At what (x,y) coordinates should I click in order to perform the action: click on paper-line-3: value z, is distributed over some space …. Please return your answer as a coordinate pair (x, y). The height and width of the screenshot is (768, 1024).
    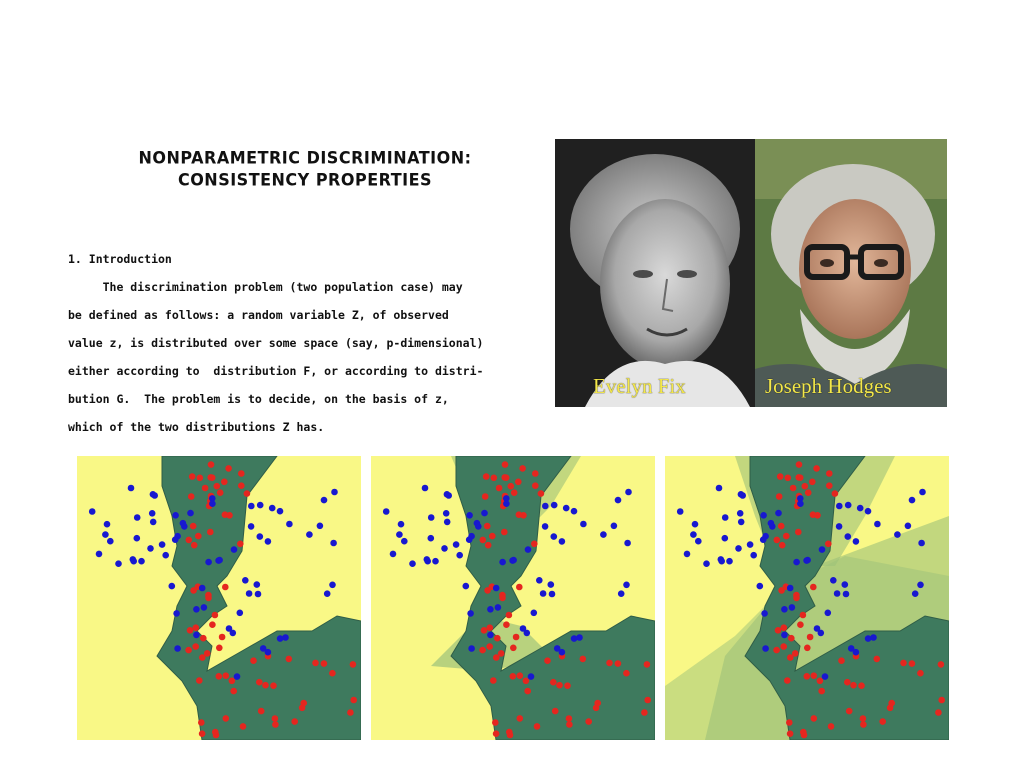
    Looking at the image, I should click on (276, 343).